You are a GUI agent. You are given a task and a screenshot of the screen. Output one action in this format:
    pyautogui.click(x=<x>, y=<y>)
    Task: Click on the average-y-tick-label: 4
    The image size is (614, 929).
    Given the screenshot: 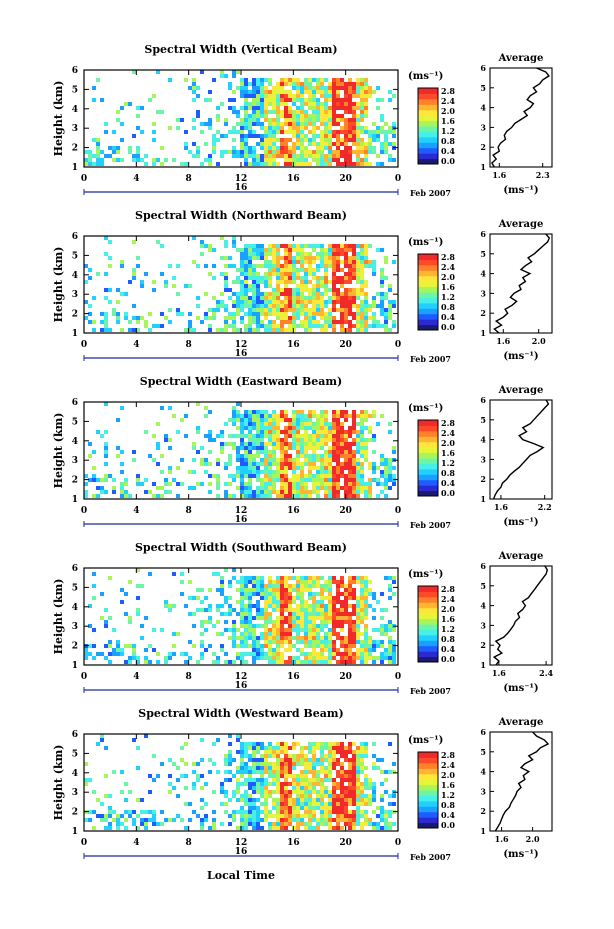 What is the action you would take?
    pyautogui.click(x=483, y=274)
    